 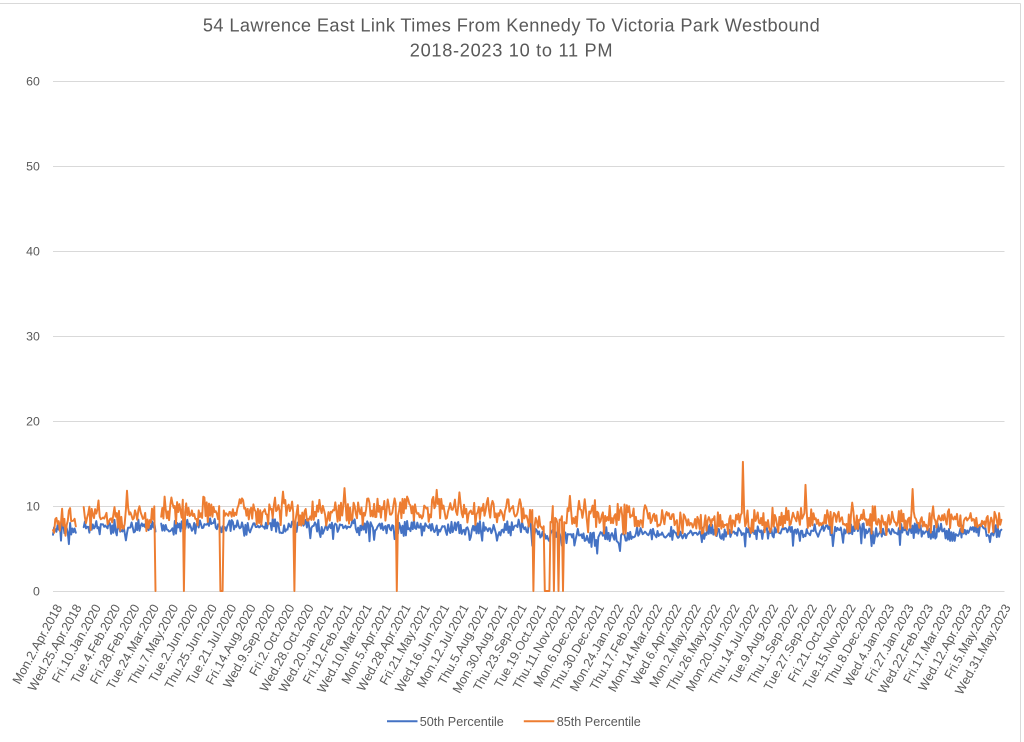 I want to click on svg-text: 0, so click(x=36, y=591).